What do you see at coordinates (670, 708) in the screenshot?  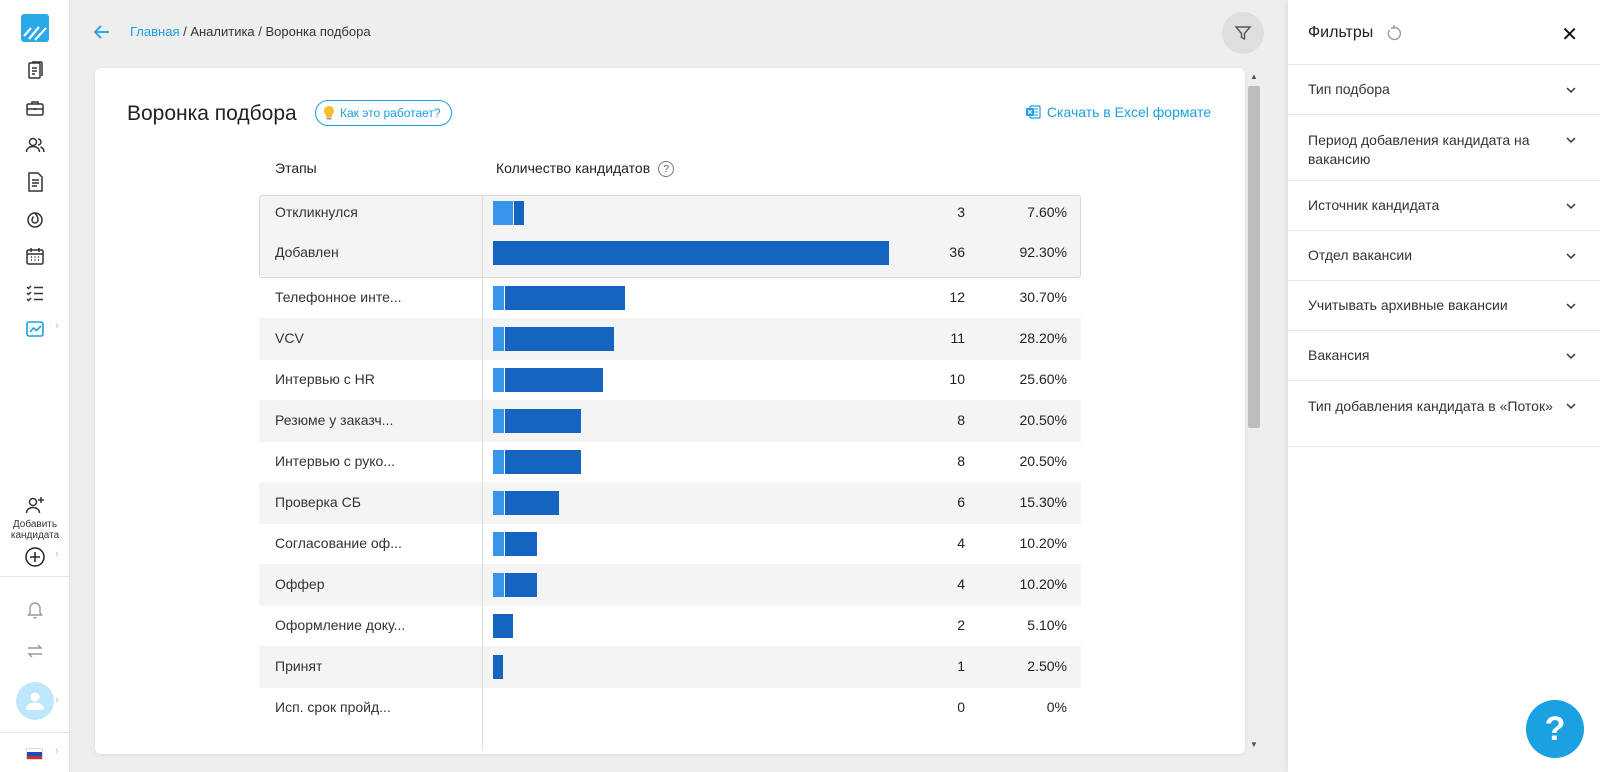 I see `funnel-row: Исп. срок пройд... 0 0%` at bounding box center [670, 708].